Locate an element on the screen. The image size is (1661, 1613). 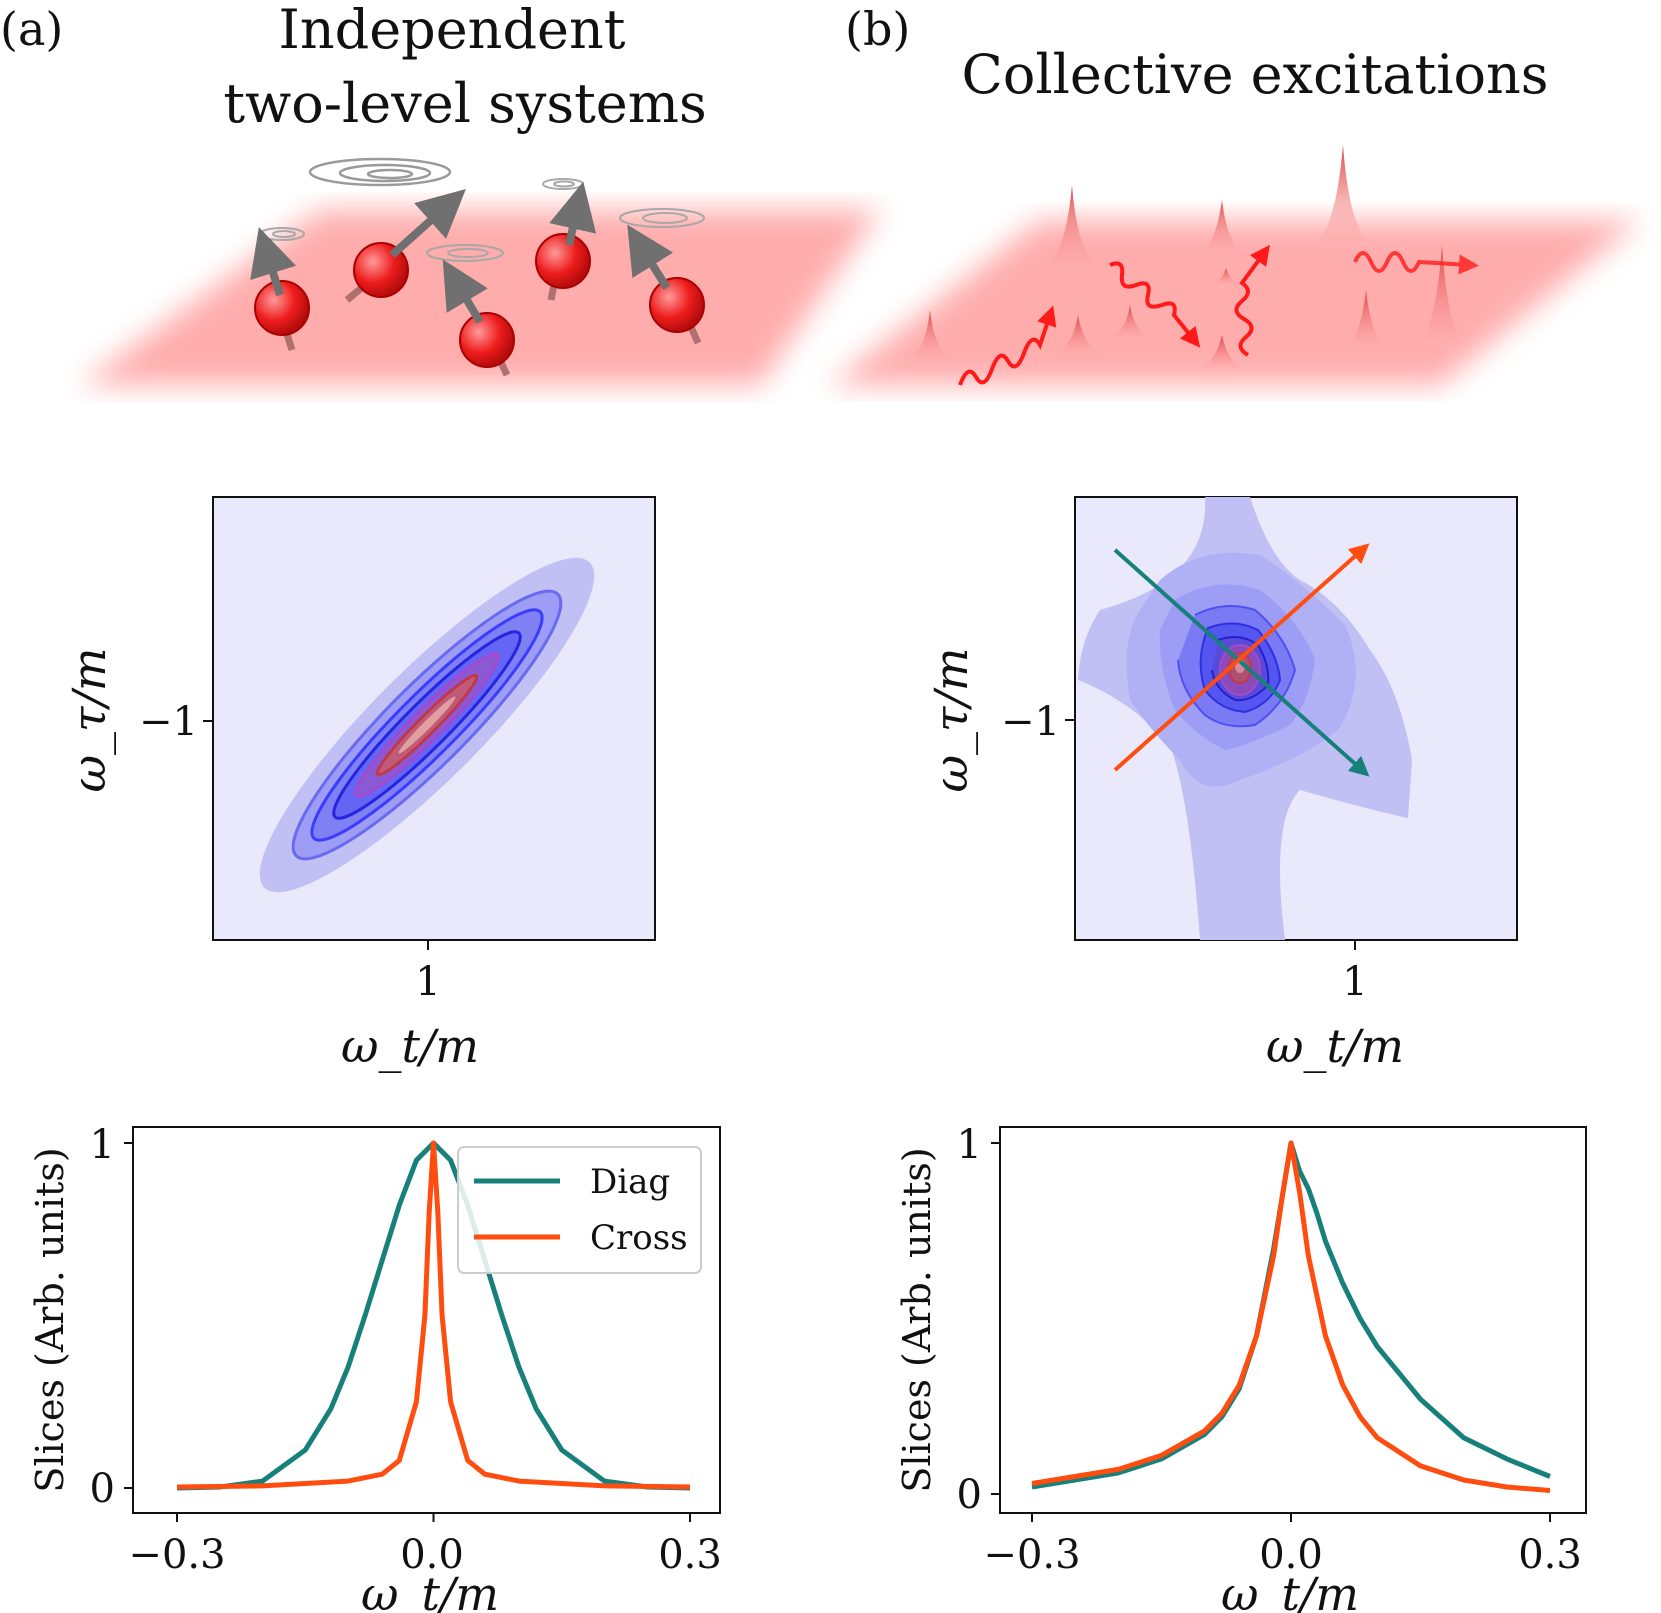
plot-b-xlabel: ω_t/m is located at coordinates (1290, 1590).